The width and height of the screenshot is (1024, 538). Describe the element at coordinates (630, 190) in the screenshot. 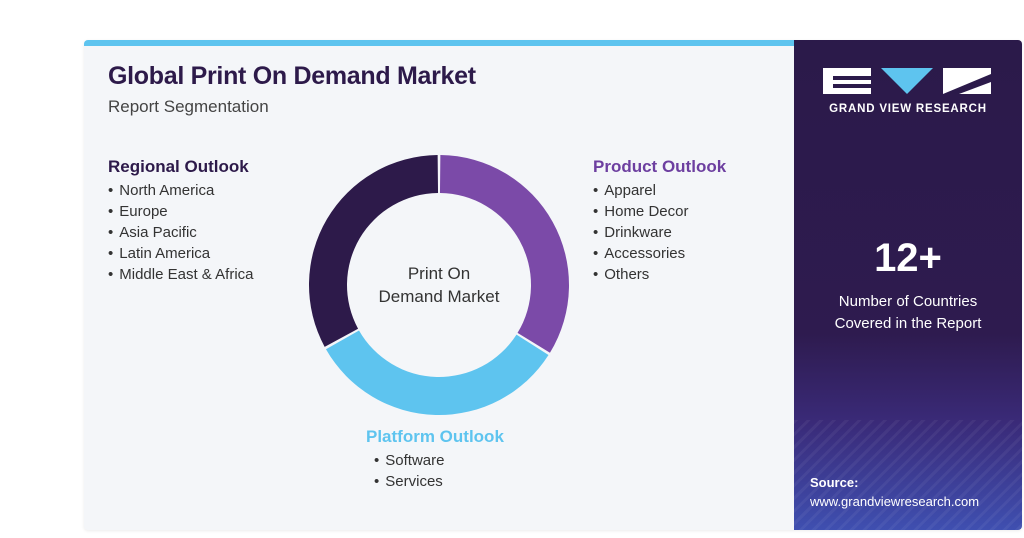

I see `product-item-label: Apparel` at that location.